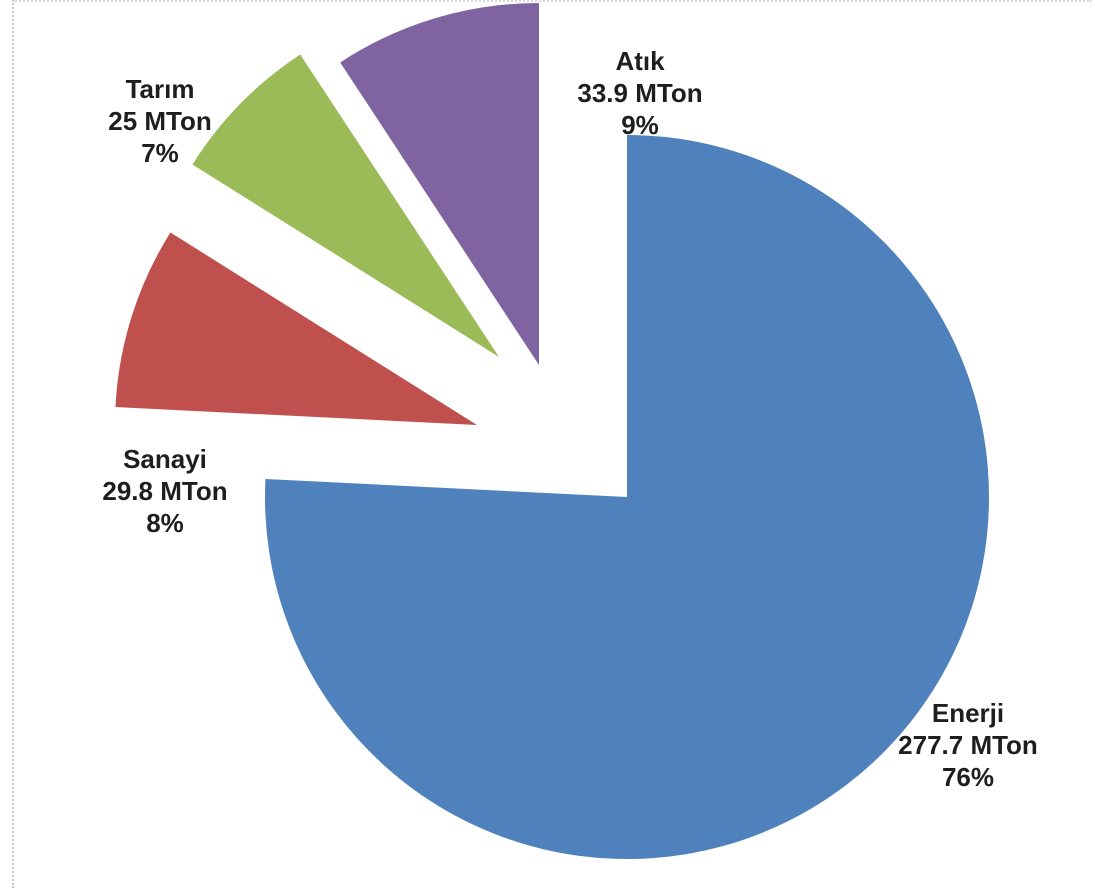  What do you see at coordinates (968, 713) in the screenshot?
I see `category-name: Enerji` at bounding box center [968, 713].